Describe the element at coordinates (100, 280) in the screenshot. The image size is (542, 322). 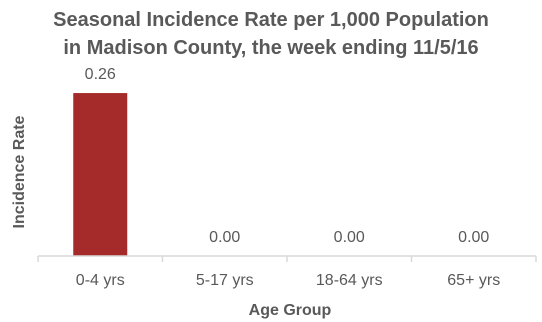
I see `x-tick-label: 0-4 yrs` at that location.